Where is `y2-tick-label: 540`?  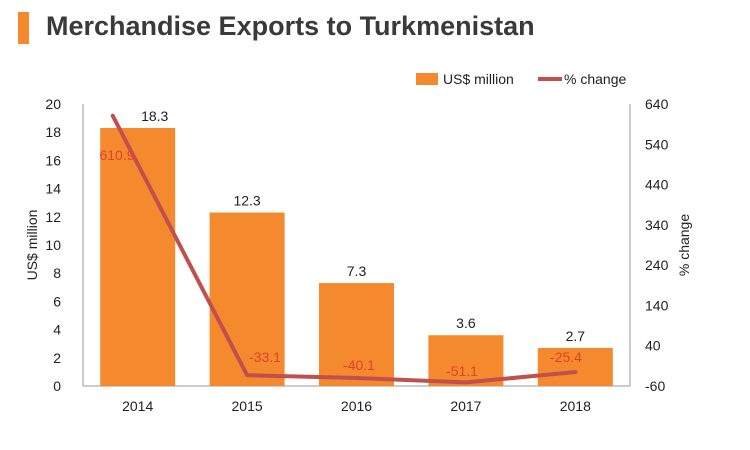
y2-tick-label: 540 is located at coordinates (657, 144).